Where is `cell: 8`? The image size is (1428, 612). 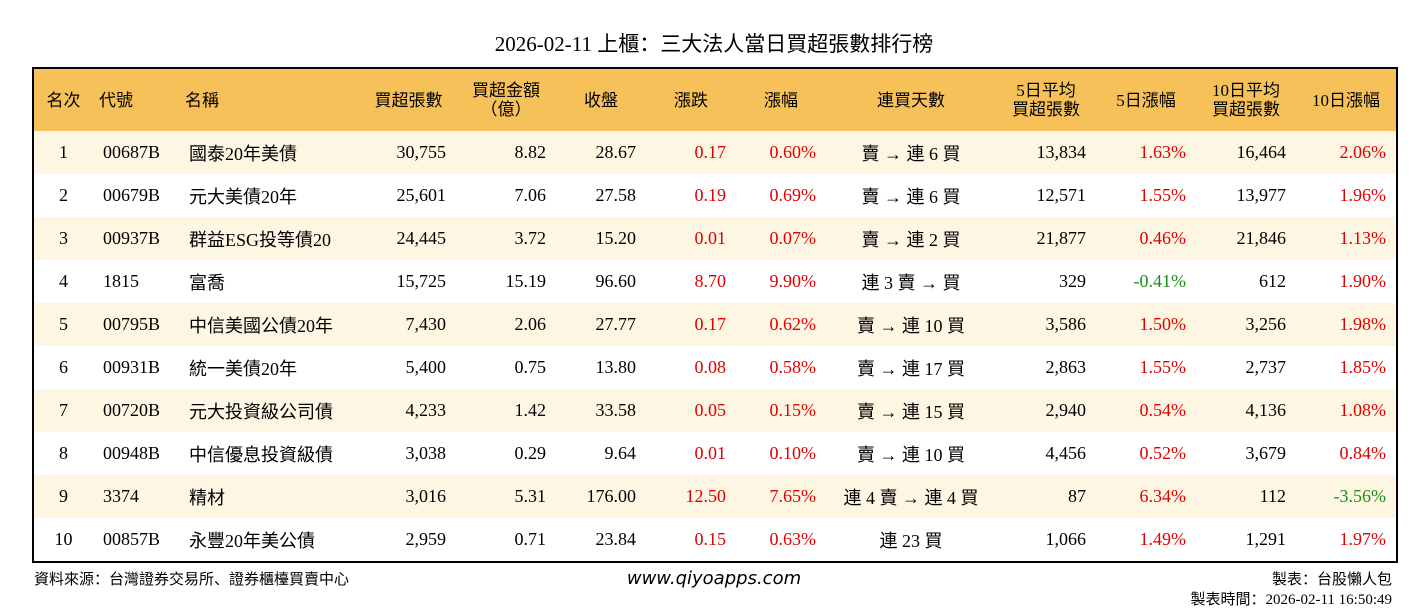 cell: 8 is located at coordinates (63, 453).